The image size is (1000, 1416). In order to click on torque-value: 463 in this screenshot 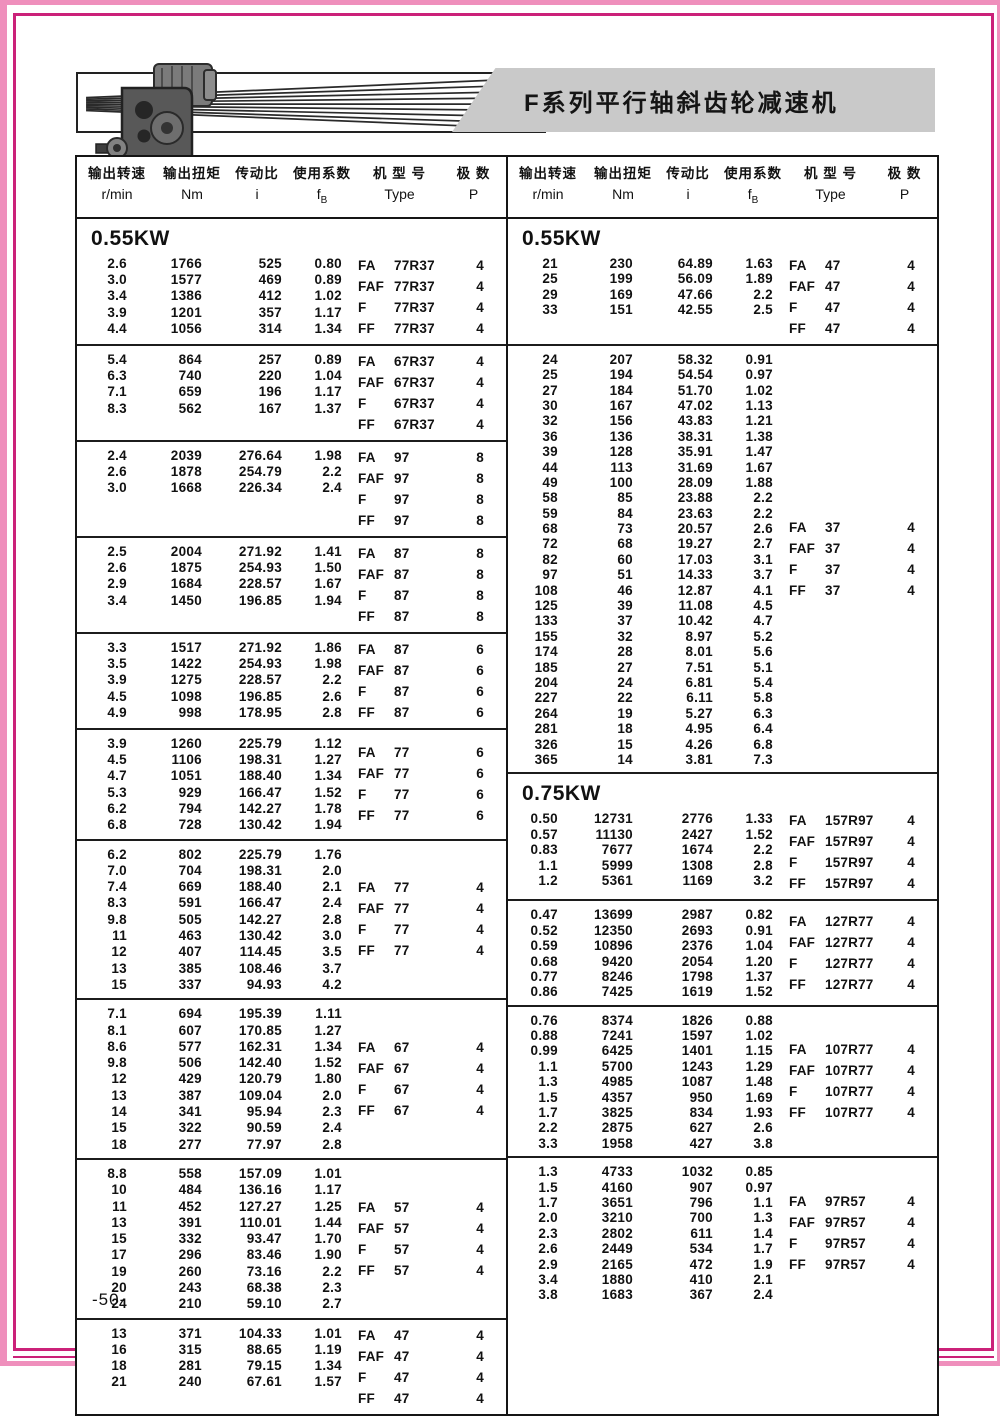, I will do `click(190, 936)`.